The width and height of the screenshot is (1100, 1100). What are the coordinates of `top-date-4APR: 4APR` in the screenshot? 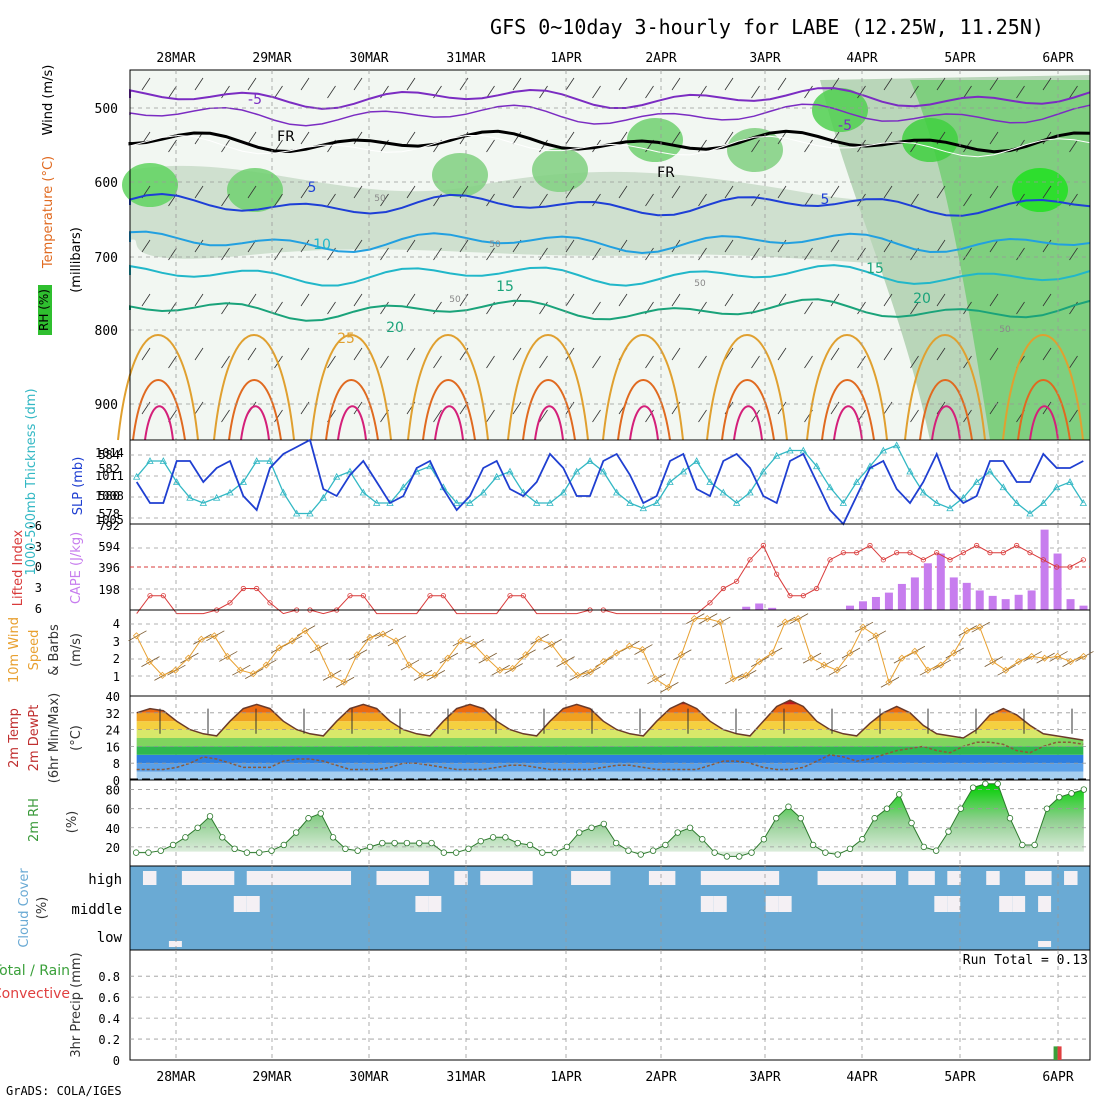 It's located at (861, 58).